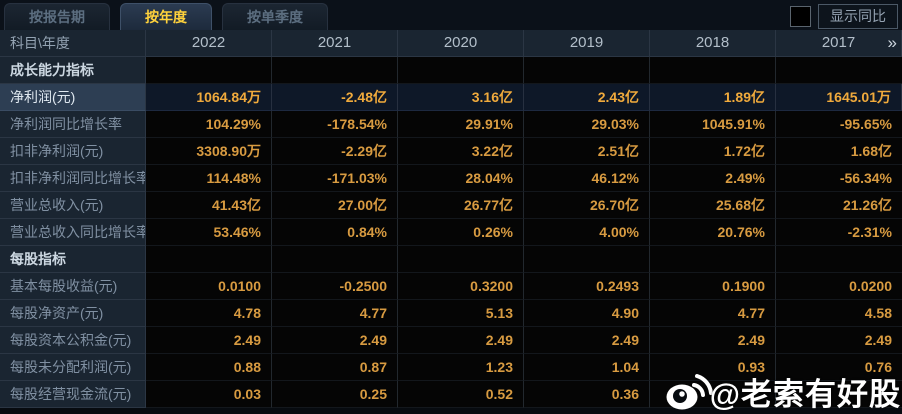 This screenshot has width=902, height=414. Describe the element at coordinates (335, 232) in the screenshot. I see `value-cell: 0.84%` at that location.